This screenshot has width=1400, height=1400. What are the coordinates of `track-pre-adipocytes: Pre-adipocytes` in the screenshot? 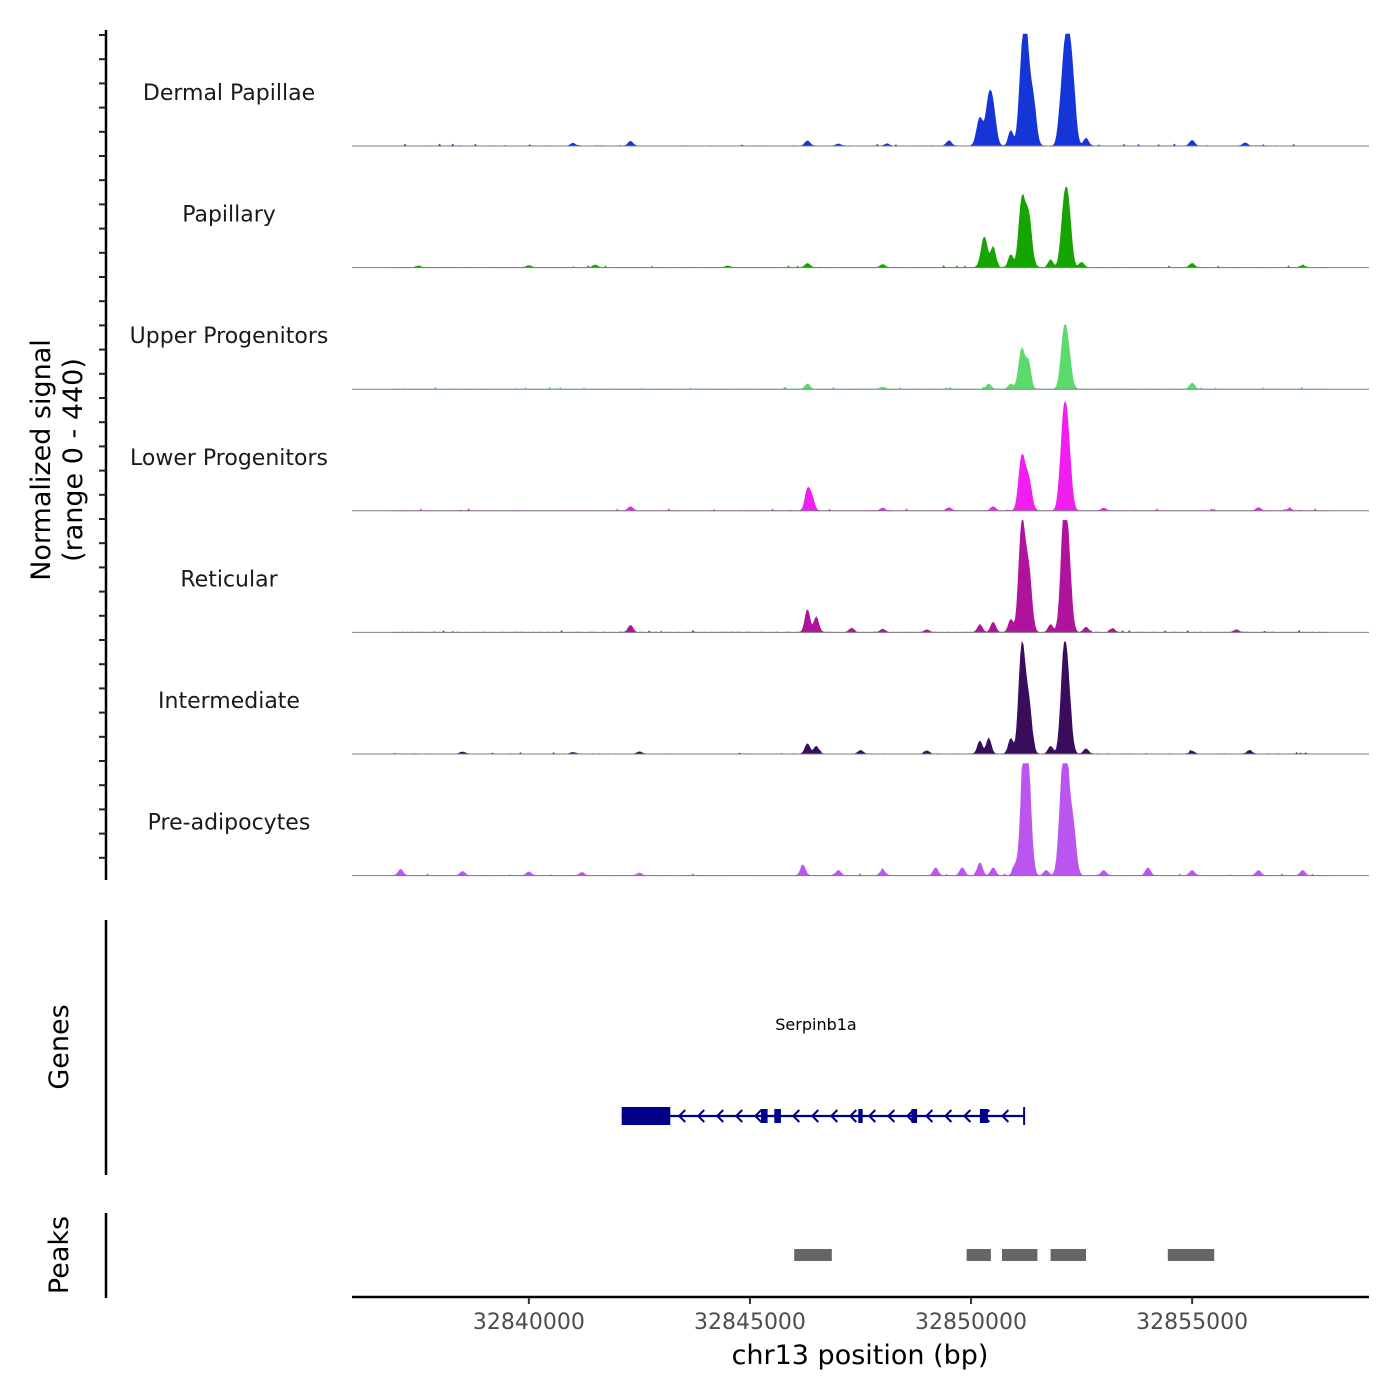 It's located at (758, 820).